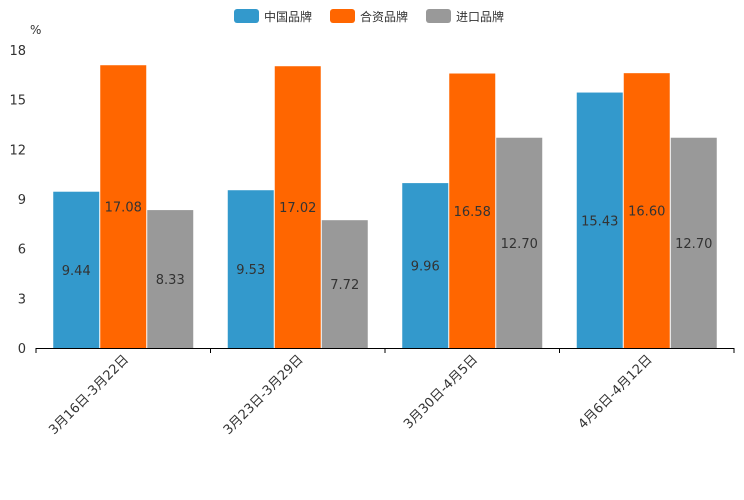  What do you see at coordinates (264, 395) in the screenshot?
I see `x-category-label-2: 3月23日-3月29日` at bounding box center [264, 395].